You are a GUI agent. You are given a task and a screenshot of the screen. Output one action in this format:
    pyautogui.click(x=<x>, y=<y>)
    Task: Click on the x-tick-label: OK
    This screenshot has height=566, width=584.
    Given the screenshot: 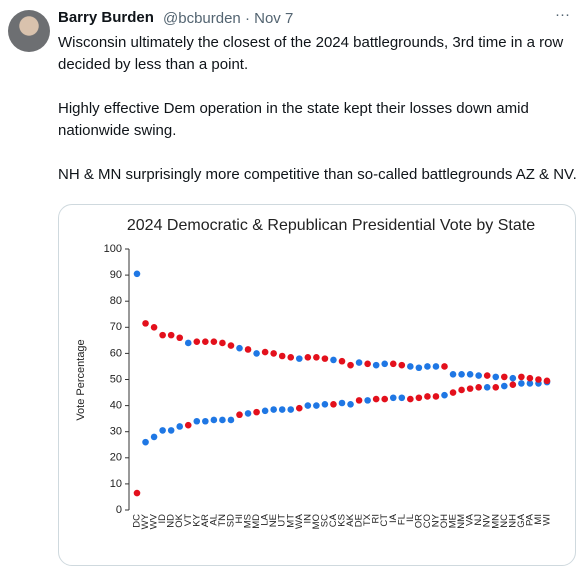 What is the action you would take?
    pyautogui.click(x=179, y=520)
    